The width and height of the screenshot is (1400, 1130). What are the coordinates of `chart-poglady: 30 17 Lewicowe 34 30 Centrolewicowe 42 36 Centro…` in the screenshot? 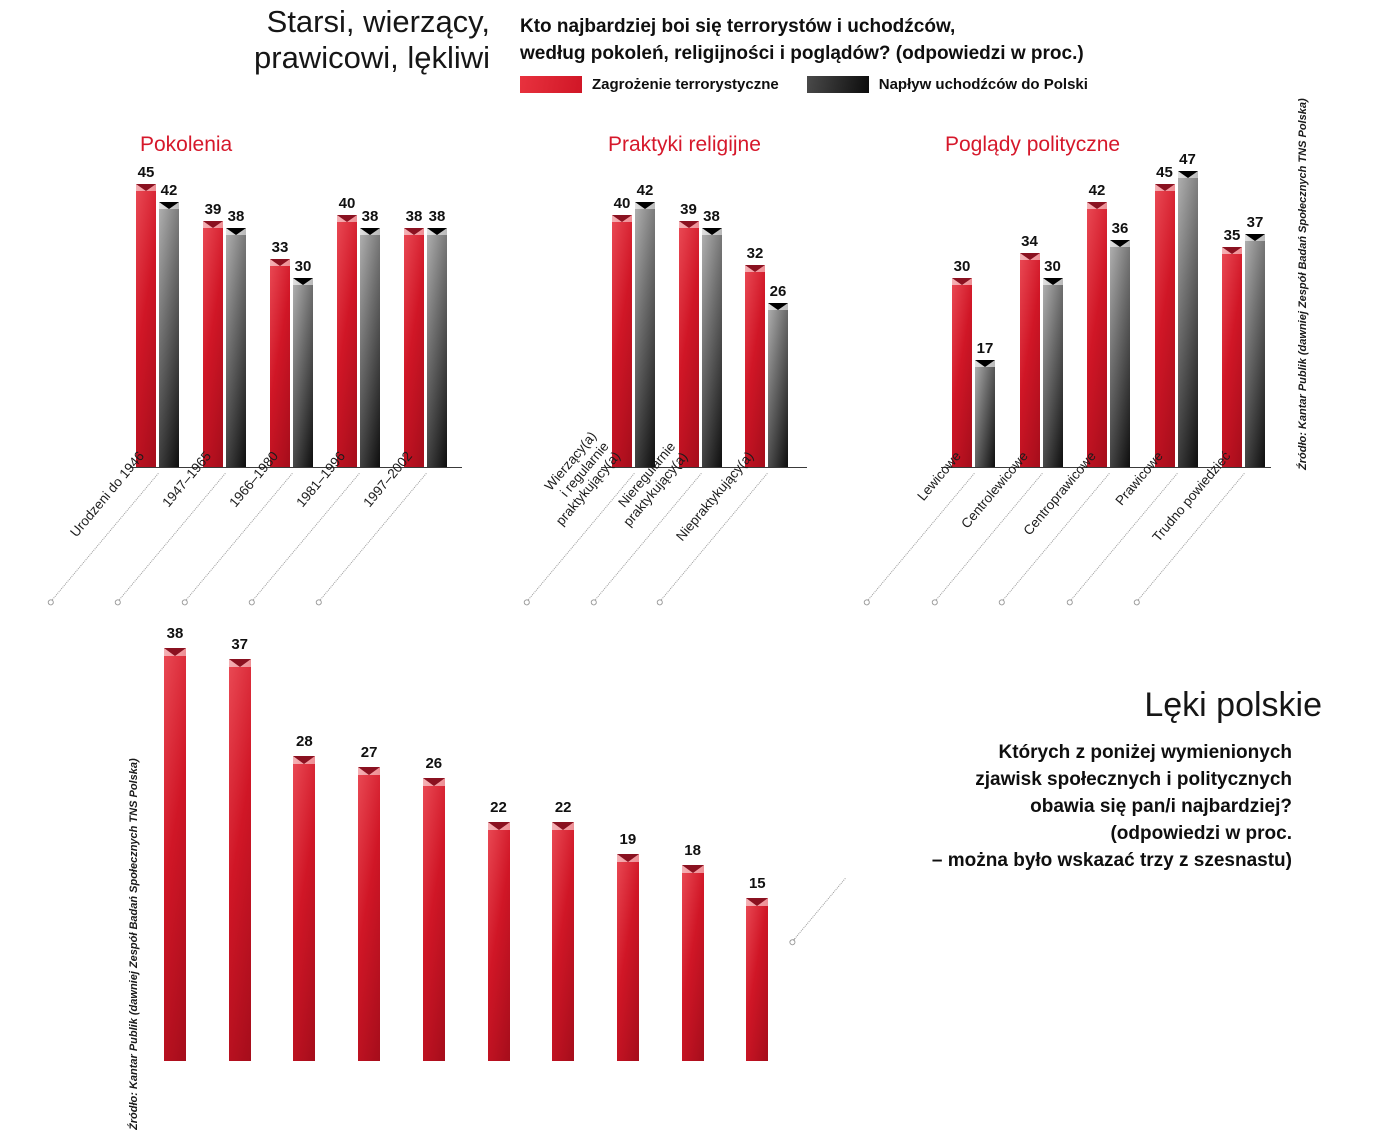 It's located at (1069, 376).